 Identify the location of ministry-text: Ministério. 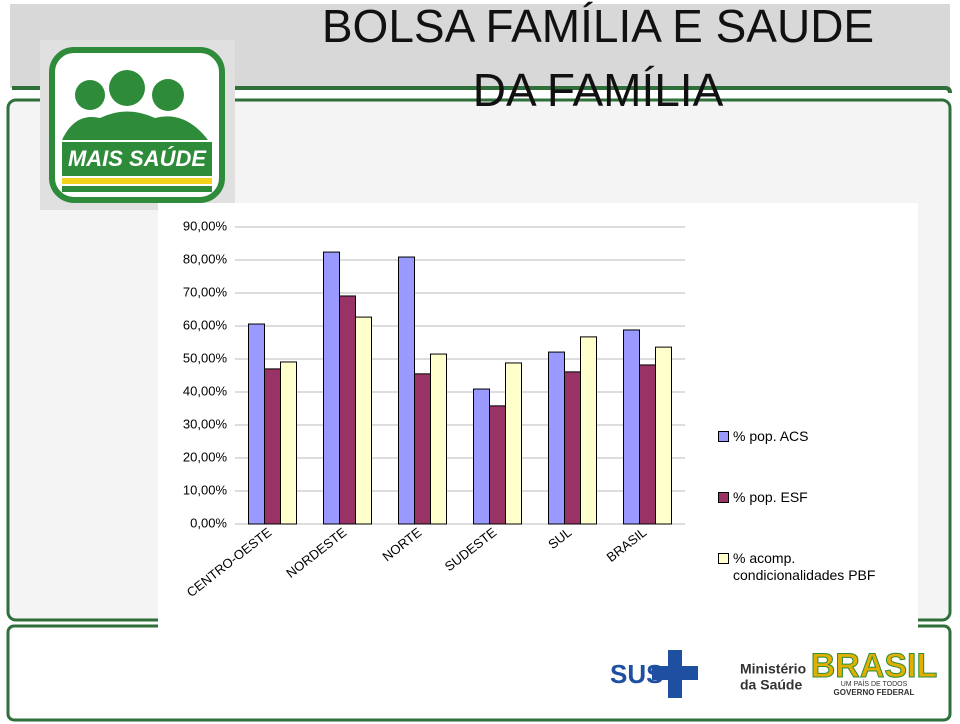
(773, 669).